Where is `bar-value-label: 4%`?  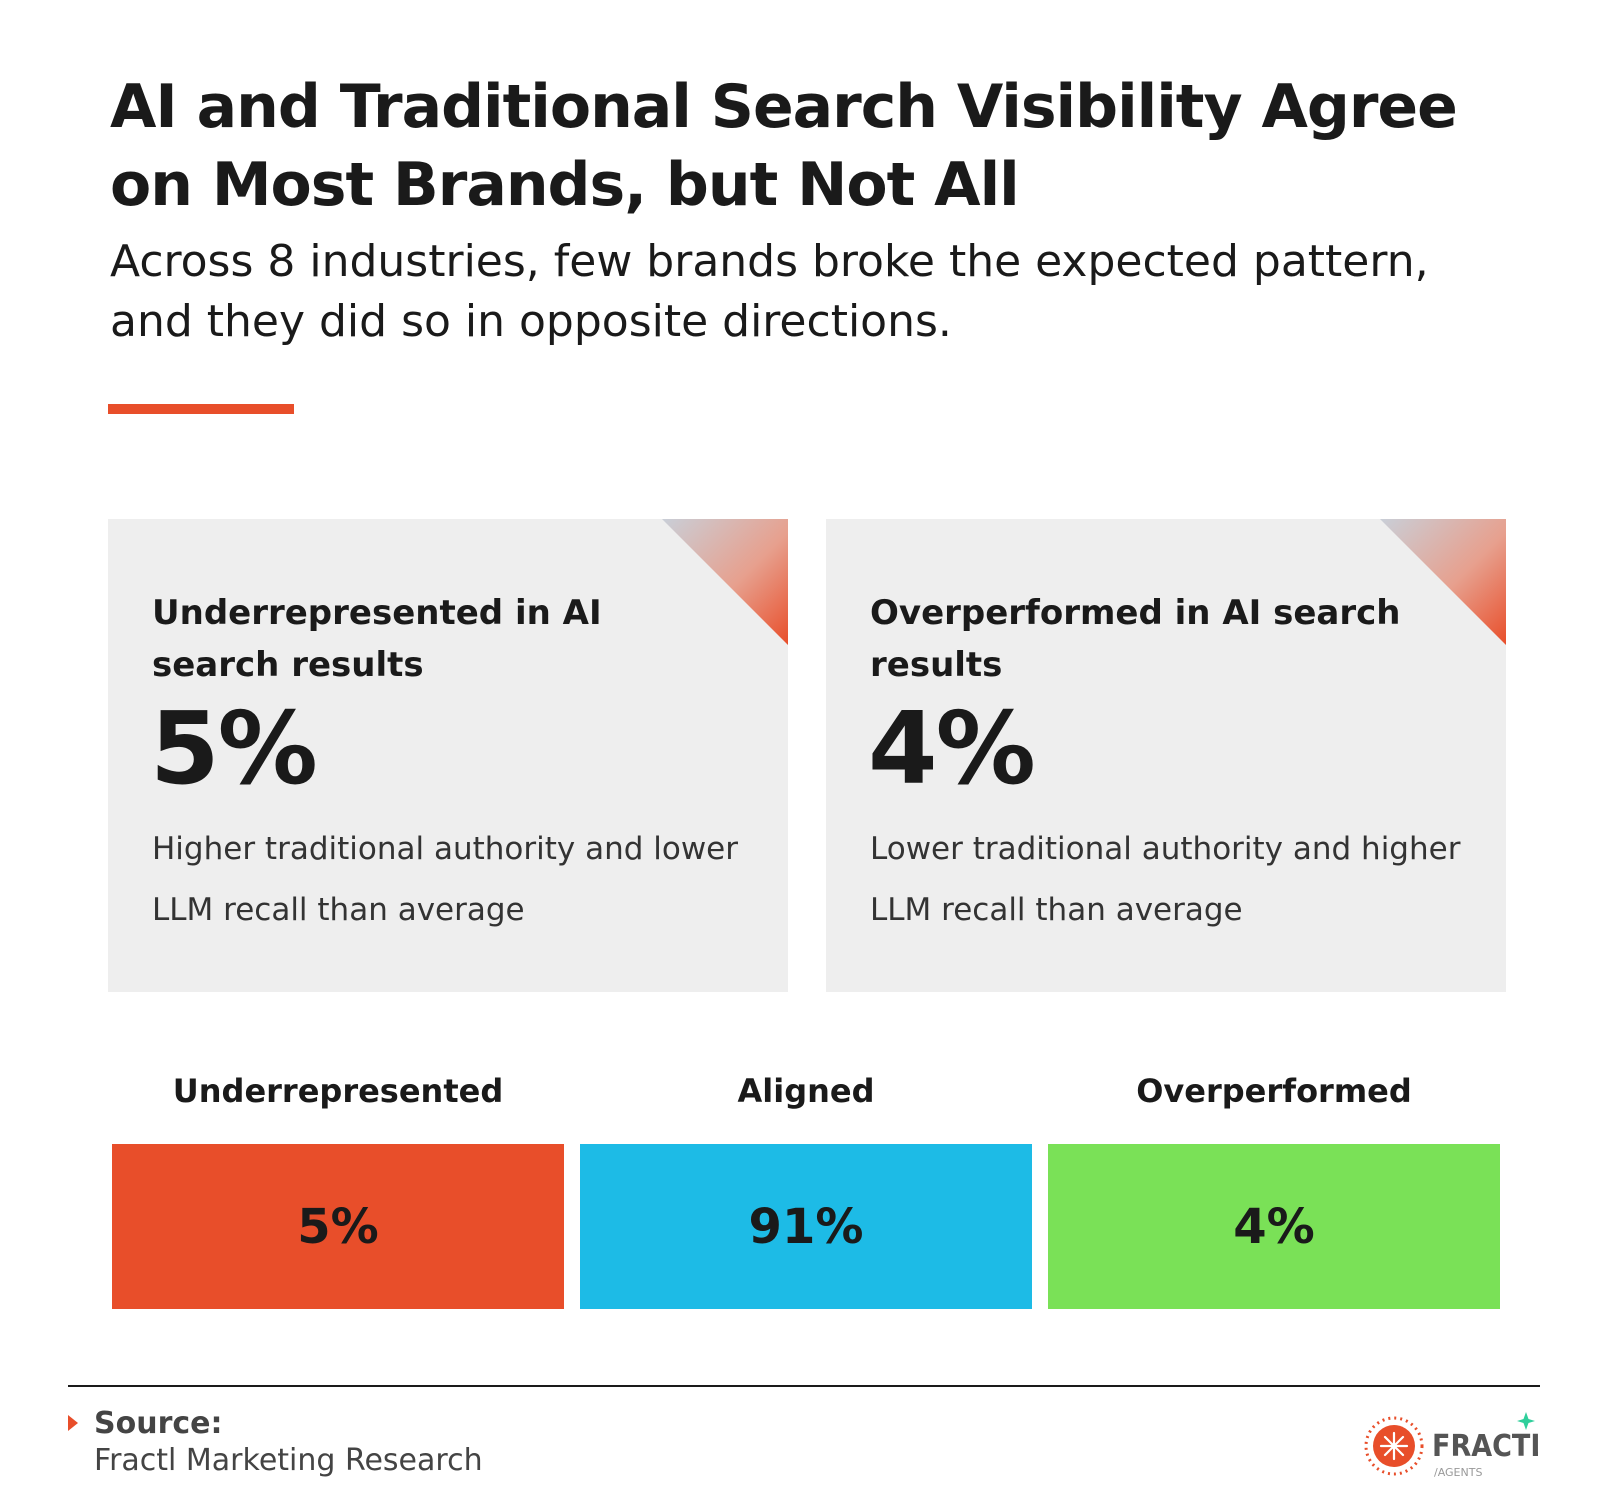 bar-value-label: 4% is located at coordinates (1274, 1226).